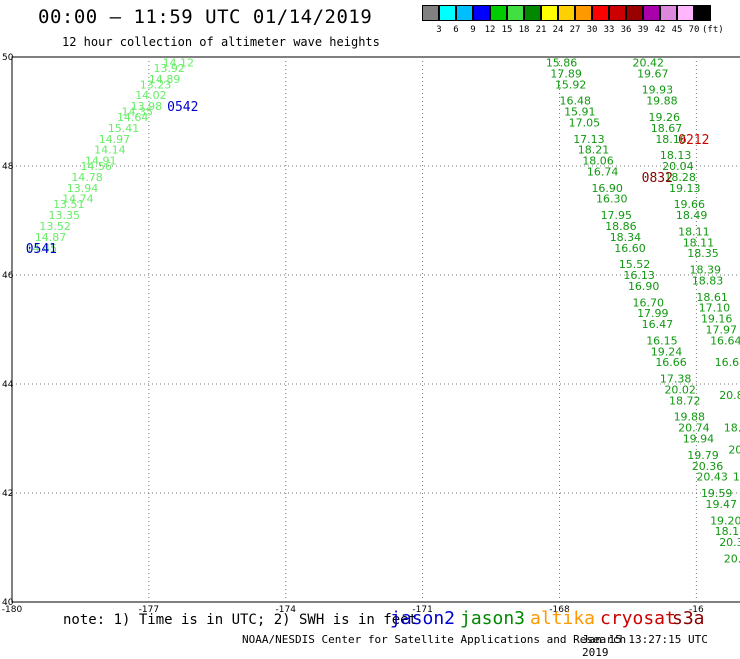 Image resolution: width=740 pixels, height=659 pixels. What do you see at coordinates (732, 558) in the screenshot?
I see `swh-value: 20.69` at bounding box center [732, 558].